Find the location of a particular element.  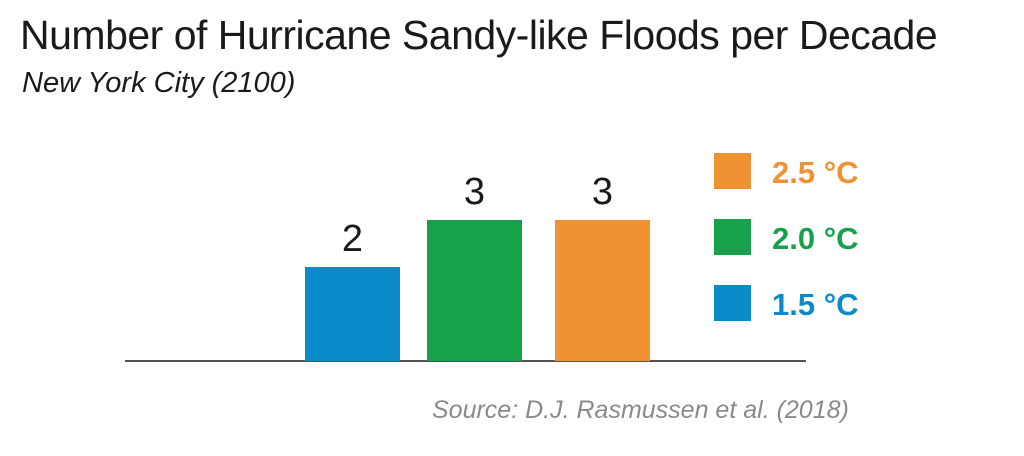

legend-label-3: 1.5 °C is located at coordinates (815, 304).